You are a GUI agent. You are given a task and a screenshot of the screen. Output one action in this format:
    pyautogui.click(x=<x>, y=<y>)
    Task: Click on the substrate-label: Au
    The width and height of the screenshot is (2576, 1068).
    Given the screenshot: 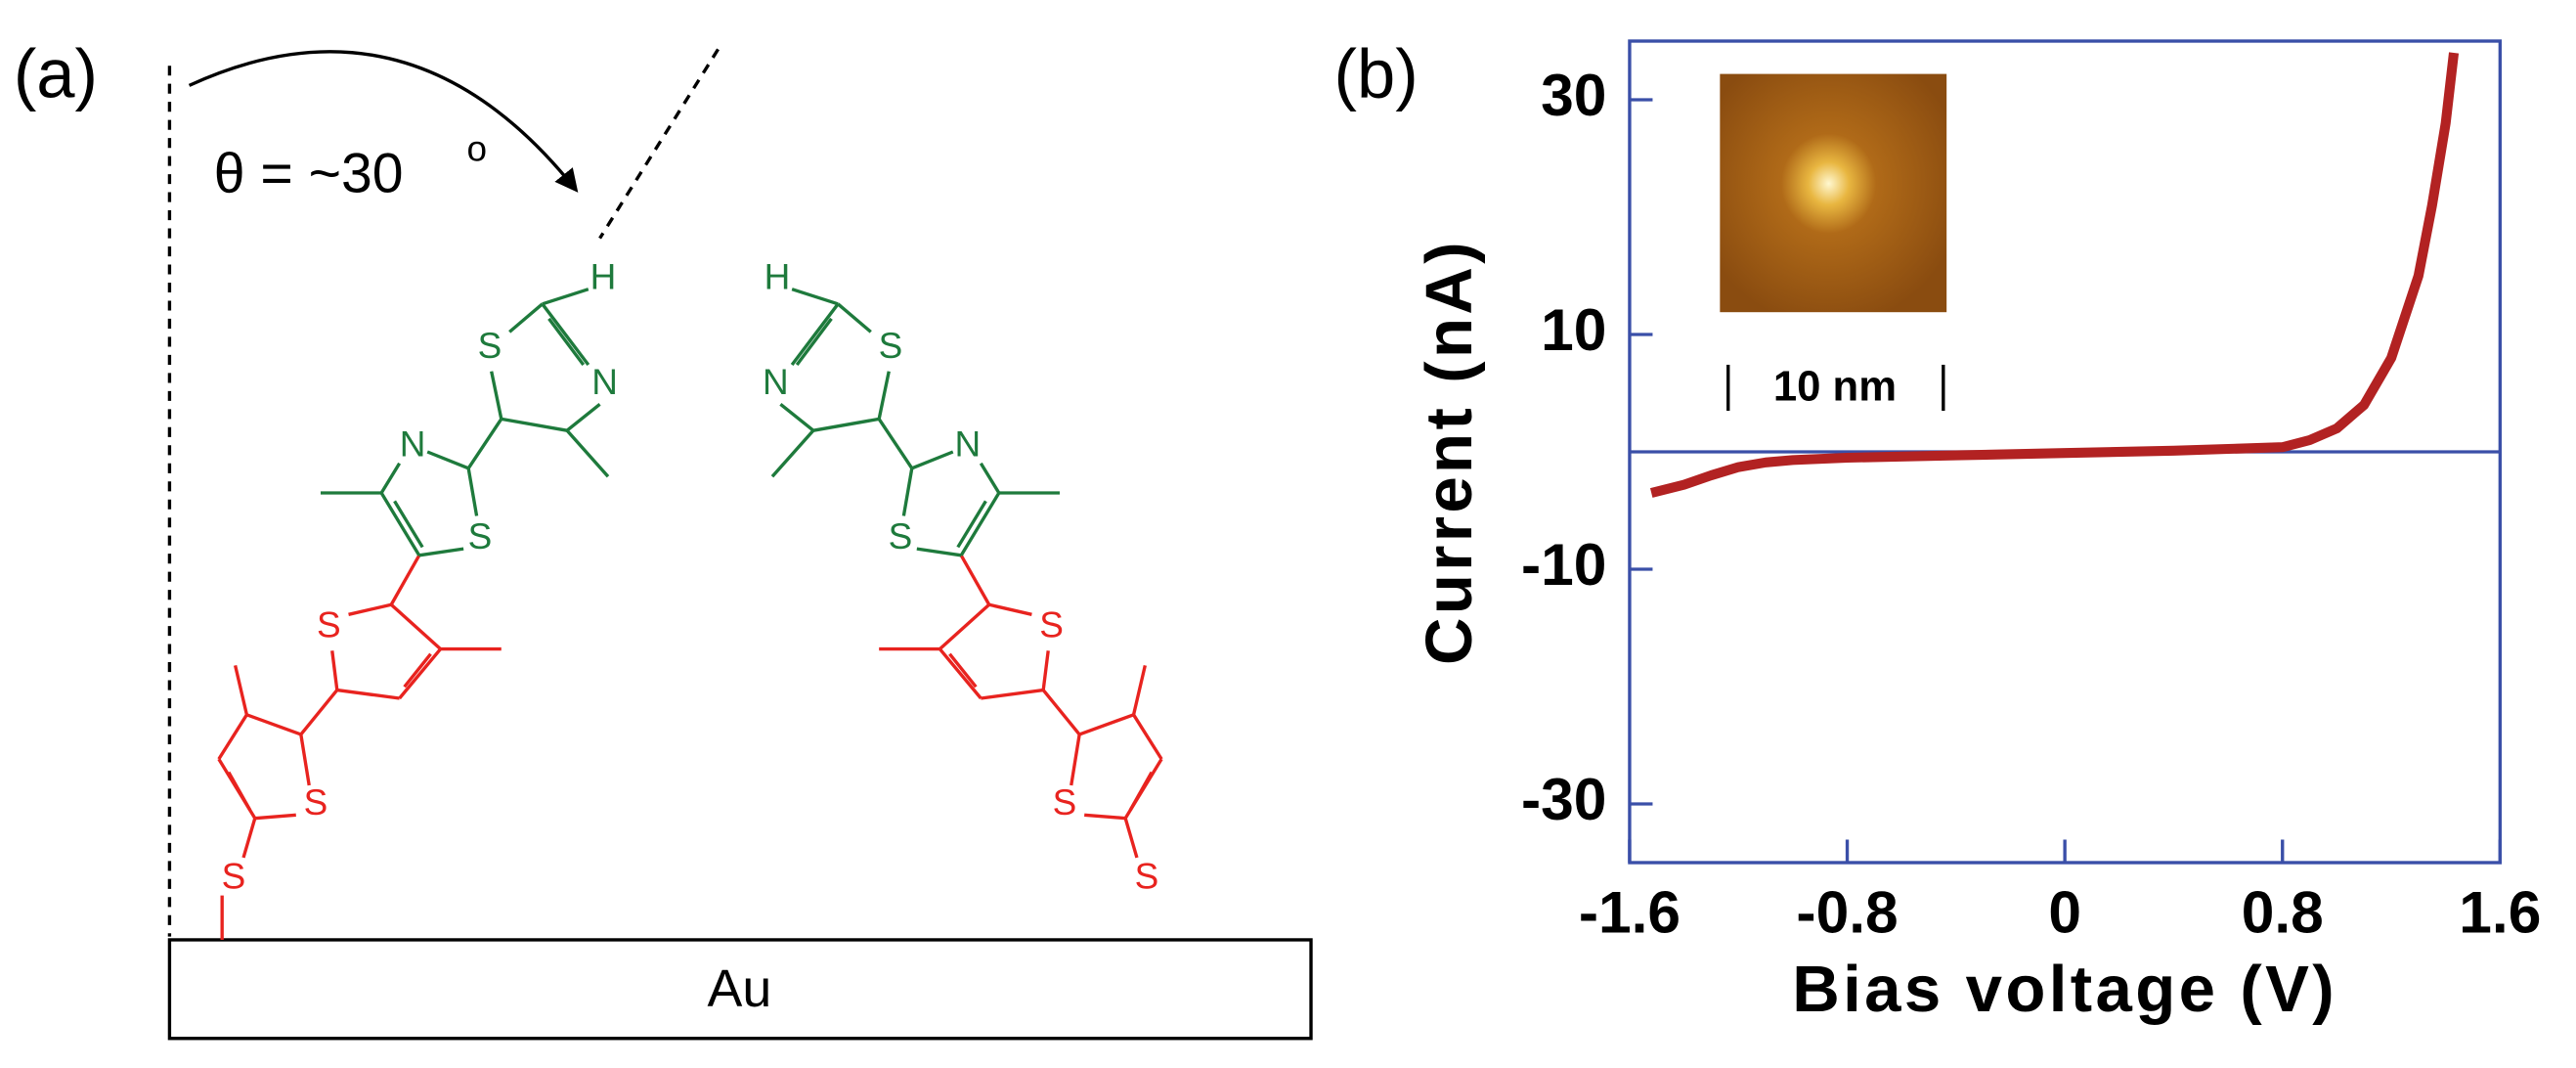 What is the action you would take?
    pyautogui.click(x=740, y=988)
    